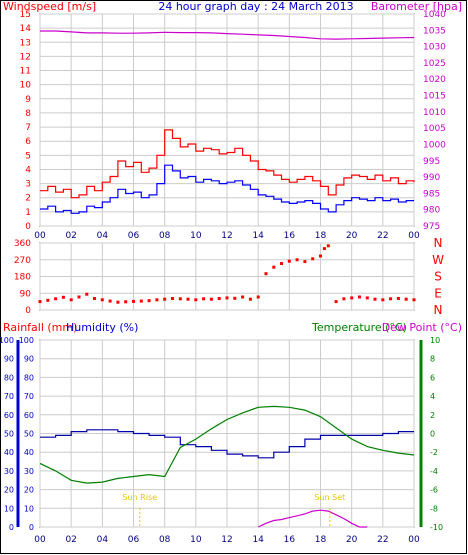 This screenshot has width=468, height=555. I want to click on barometer-tick: 990, so click(431, 178).